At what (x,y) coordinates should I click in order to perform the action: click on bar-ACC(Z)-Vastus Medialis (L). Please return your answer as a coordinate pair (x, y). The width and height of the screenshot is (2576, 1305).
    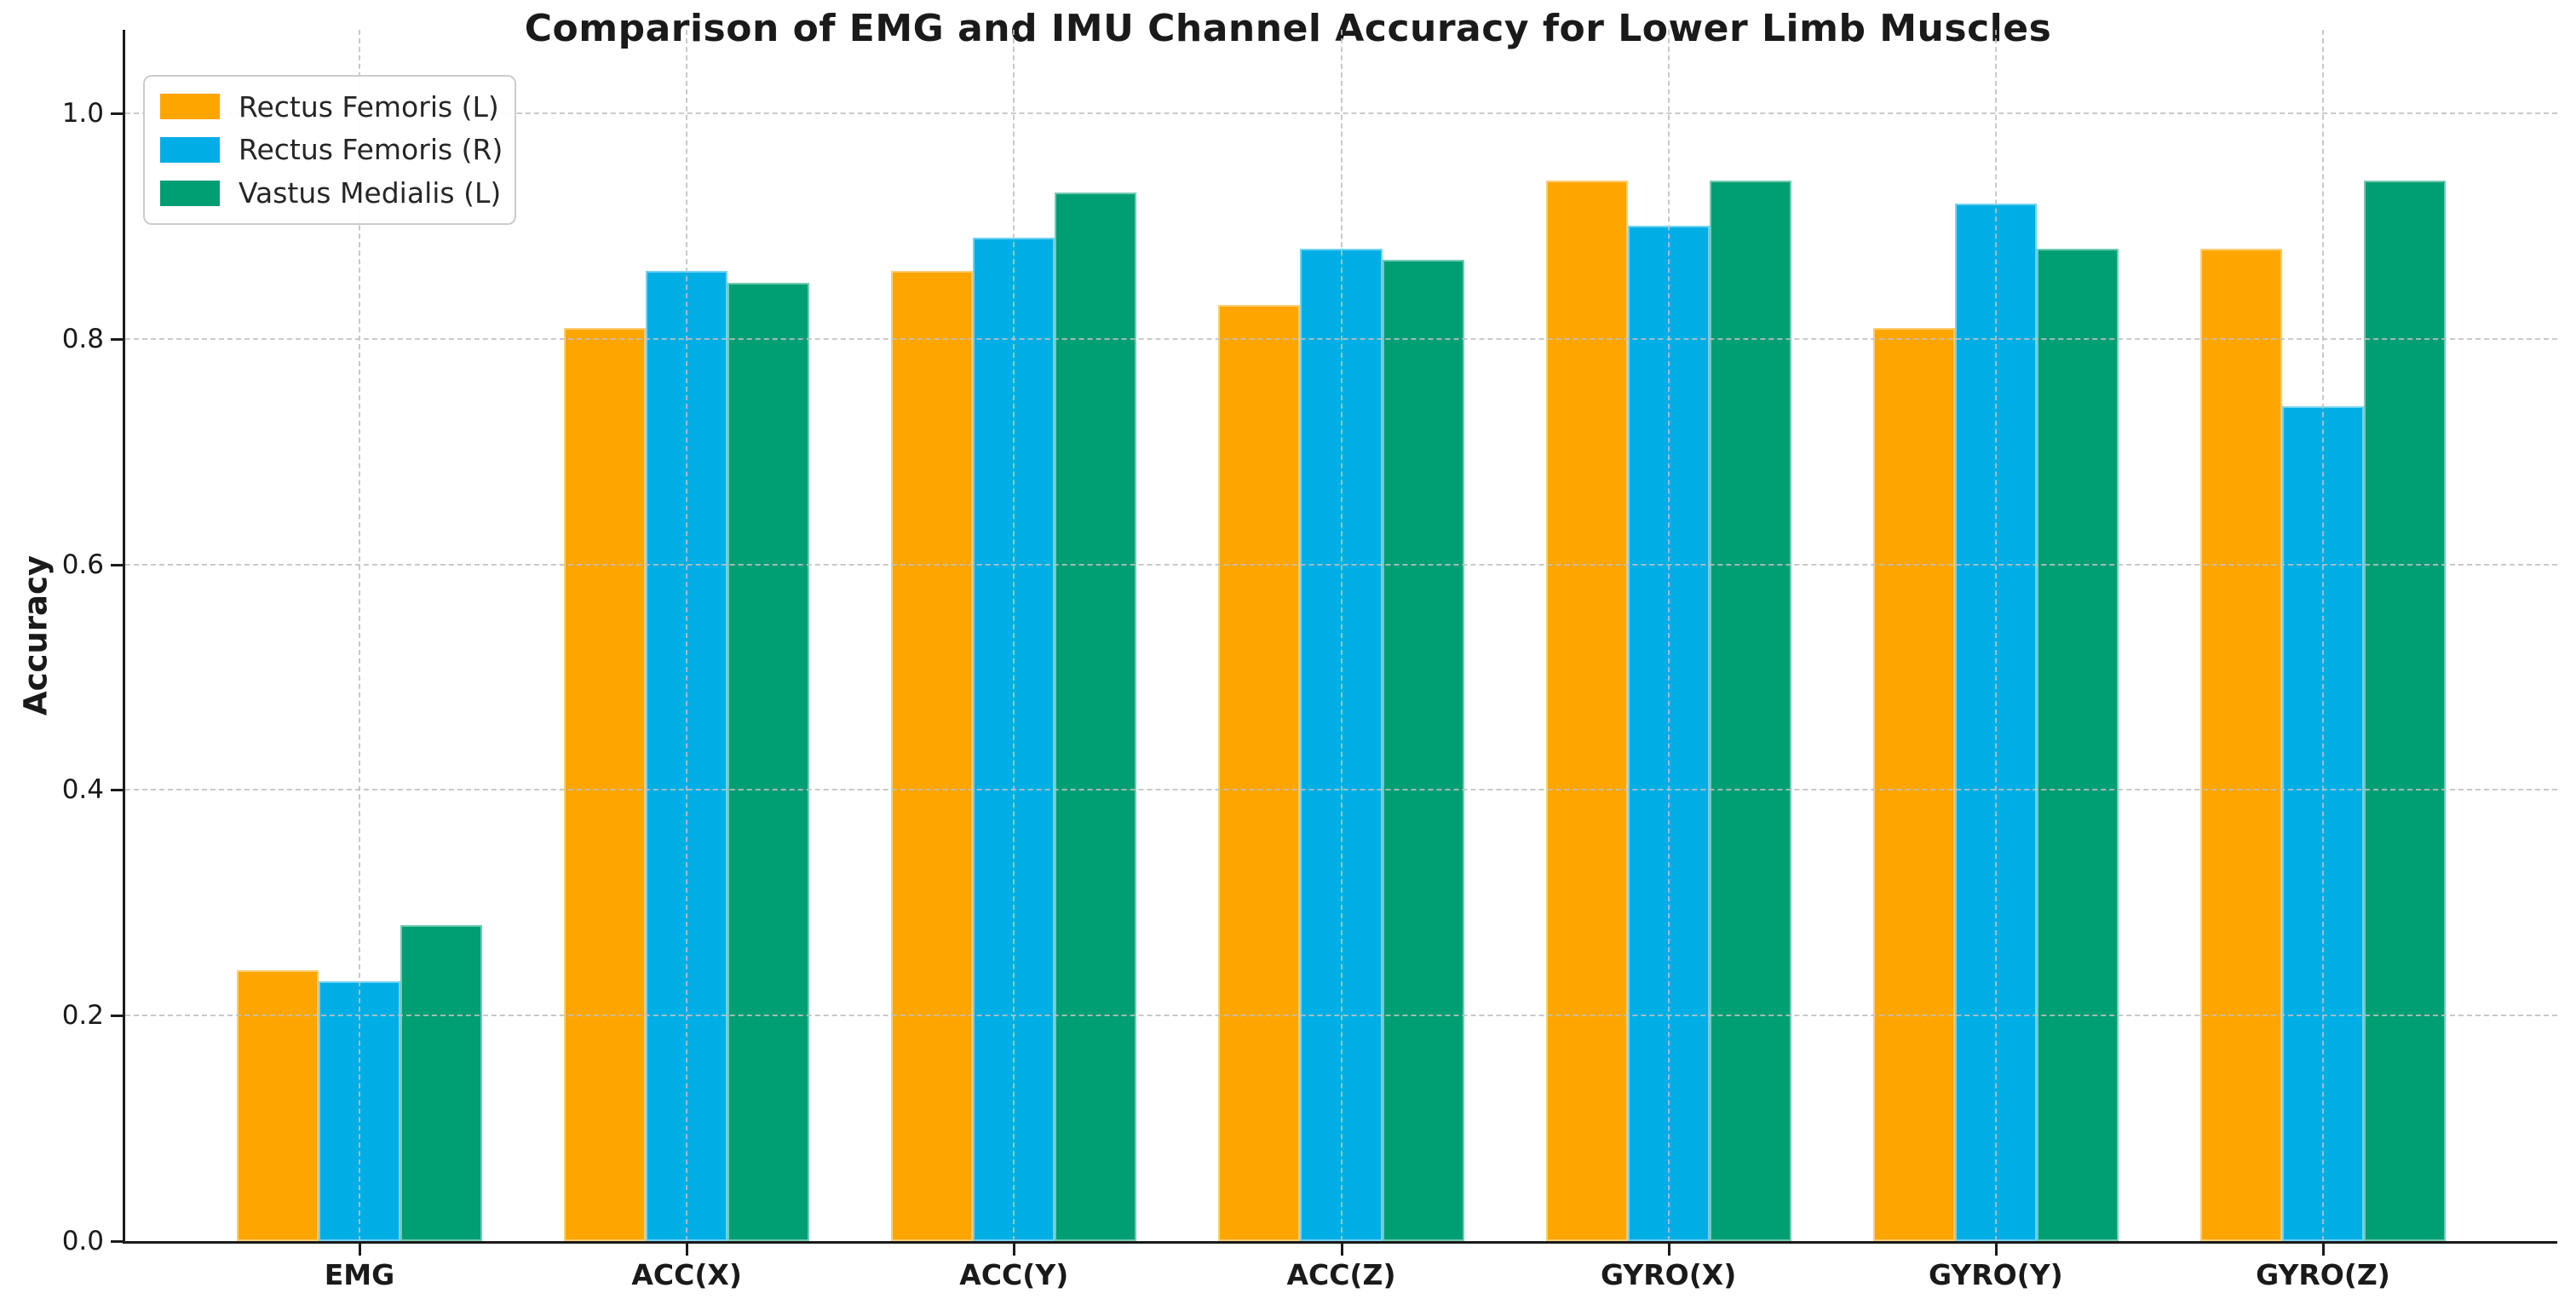
    Looking at the image, I should click on (1423, 750).